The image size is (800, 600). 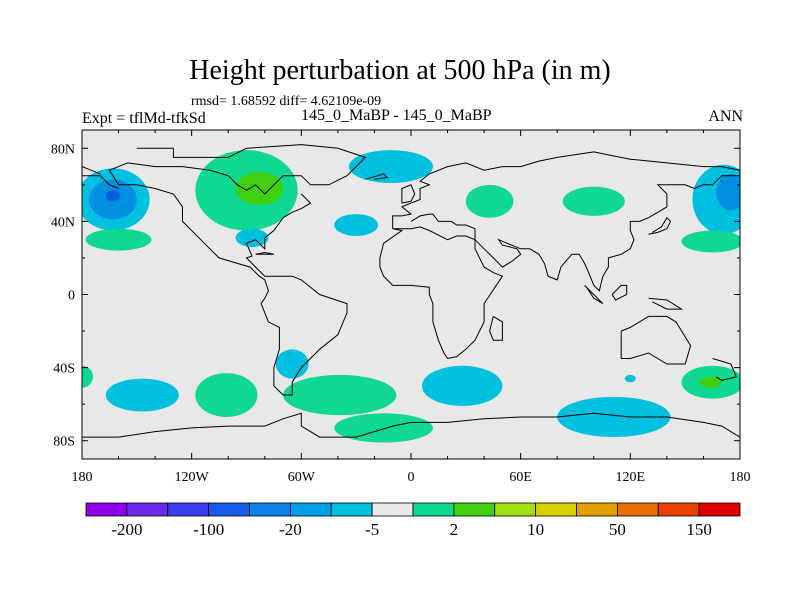 What do you see at coordinates (631, 477) in the screenshot?
I see `lon-tick-label: 120E` at bounding box center [631, 477].